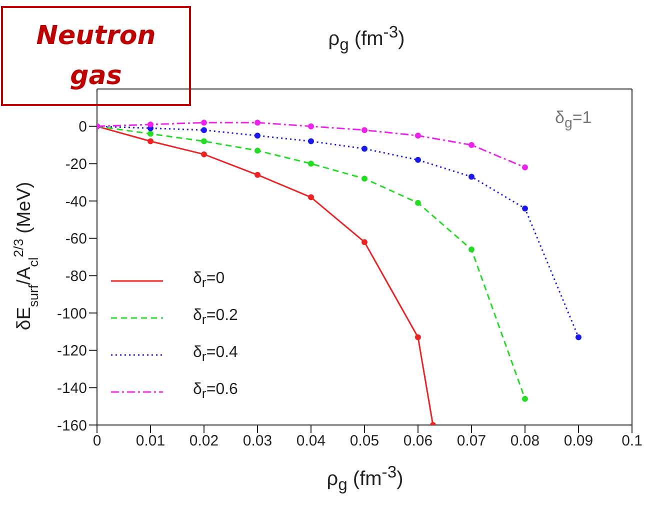 The image size is (653, 505). What do you see at coordinates (204, 441) in the screenshot?
I see `x-tick-label: 0.02` at bounding box center [204, 441].